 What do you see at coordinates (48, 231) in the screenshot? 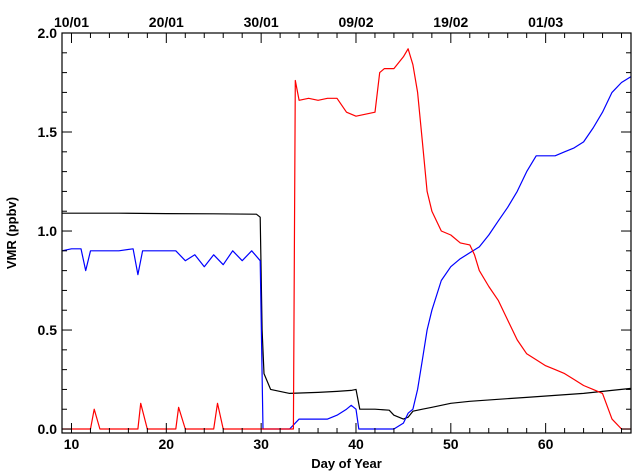
I see `y-tick-label: 1.0` at bounding box center [48, 231].